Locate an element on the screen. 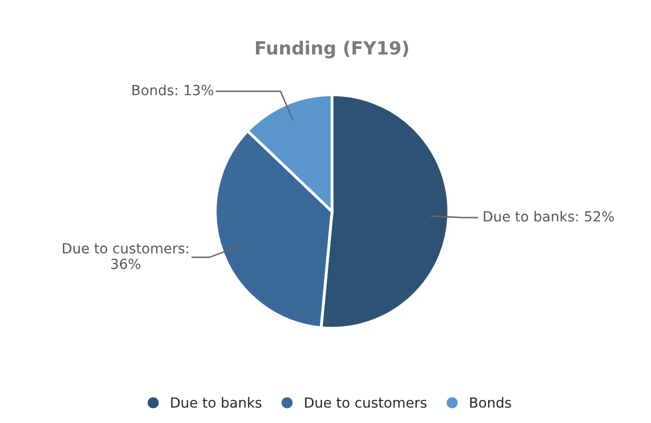 The width and height of the screenshot is (651, 423). legend-label: Due to customers is located at coordinates (365, 402).